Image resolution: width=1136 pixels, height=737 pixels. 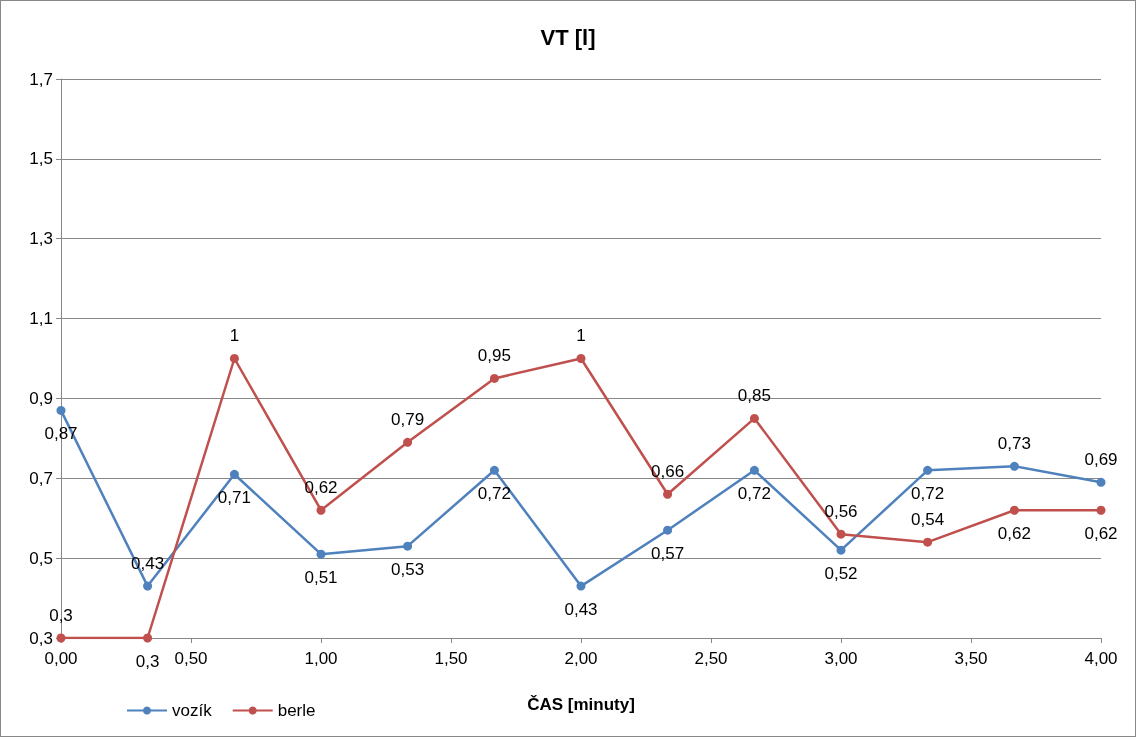 What do you see at coordinates (581, 658) in the screenshot?
I see `x-tick-label: 2,00` at bounding box center [581, 658].